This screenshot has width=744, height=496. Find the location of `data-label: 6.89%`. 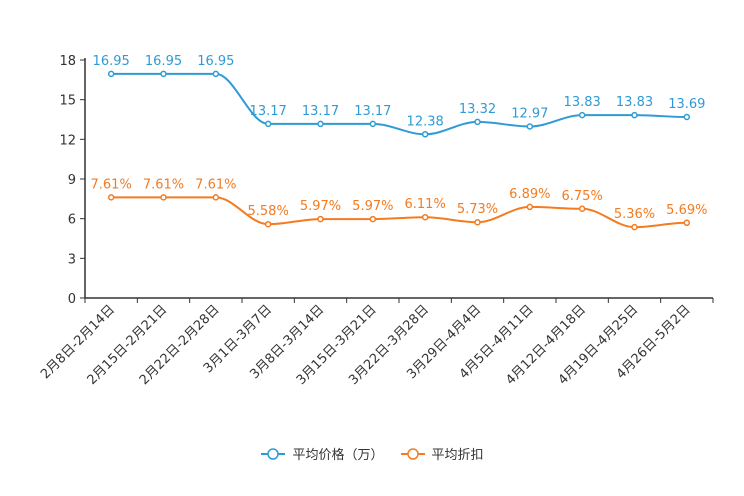

data-label: 6.89% is located at coordinates (529, 194).